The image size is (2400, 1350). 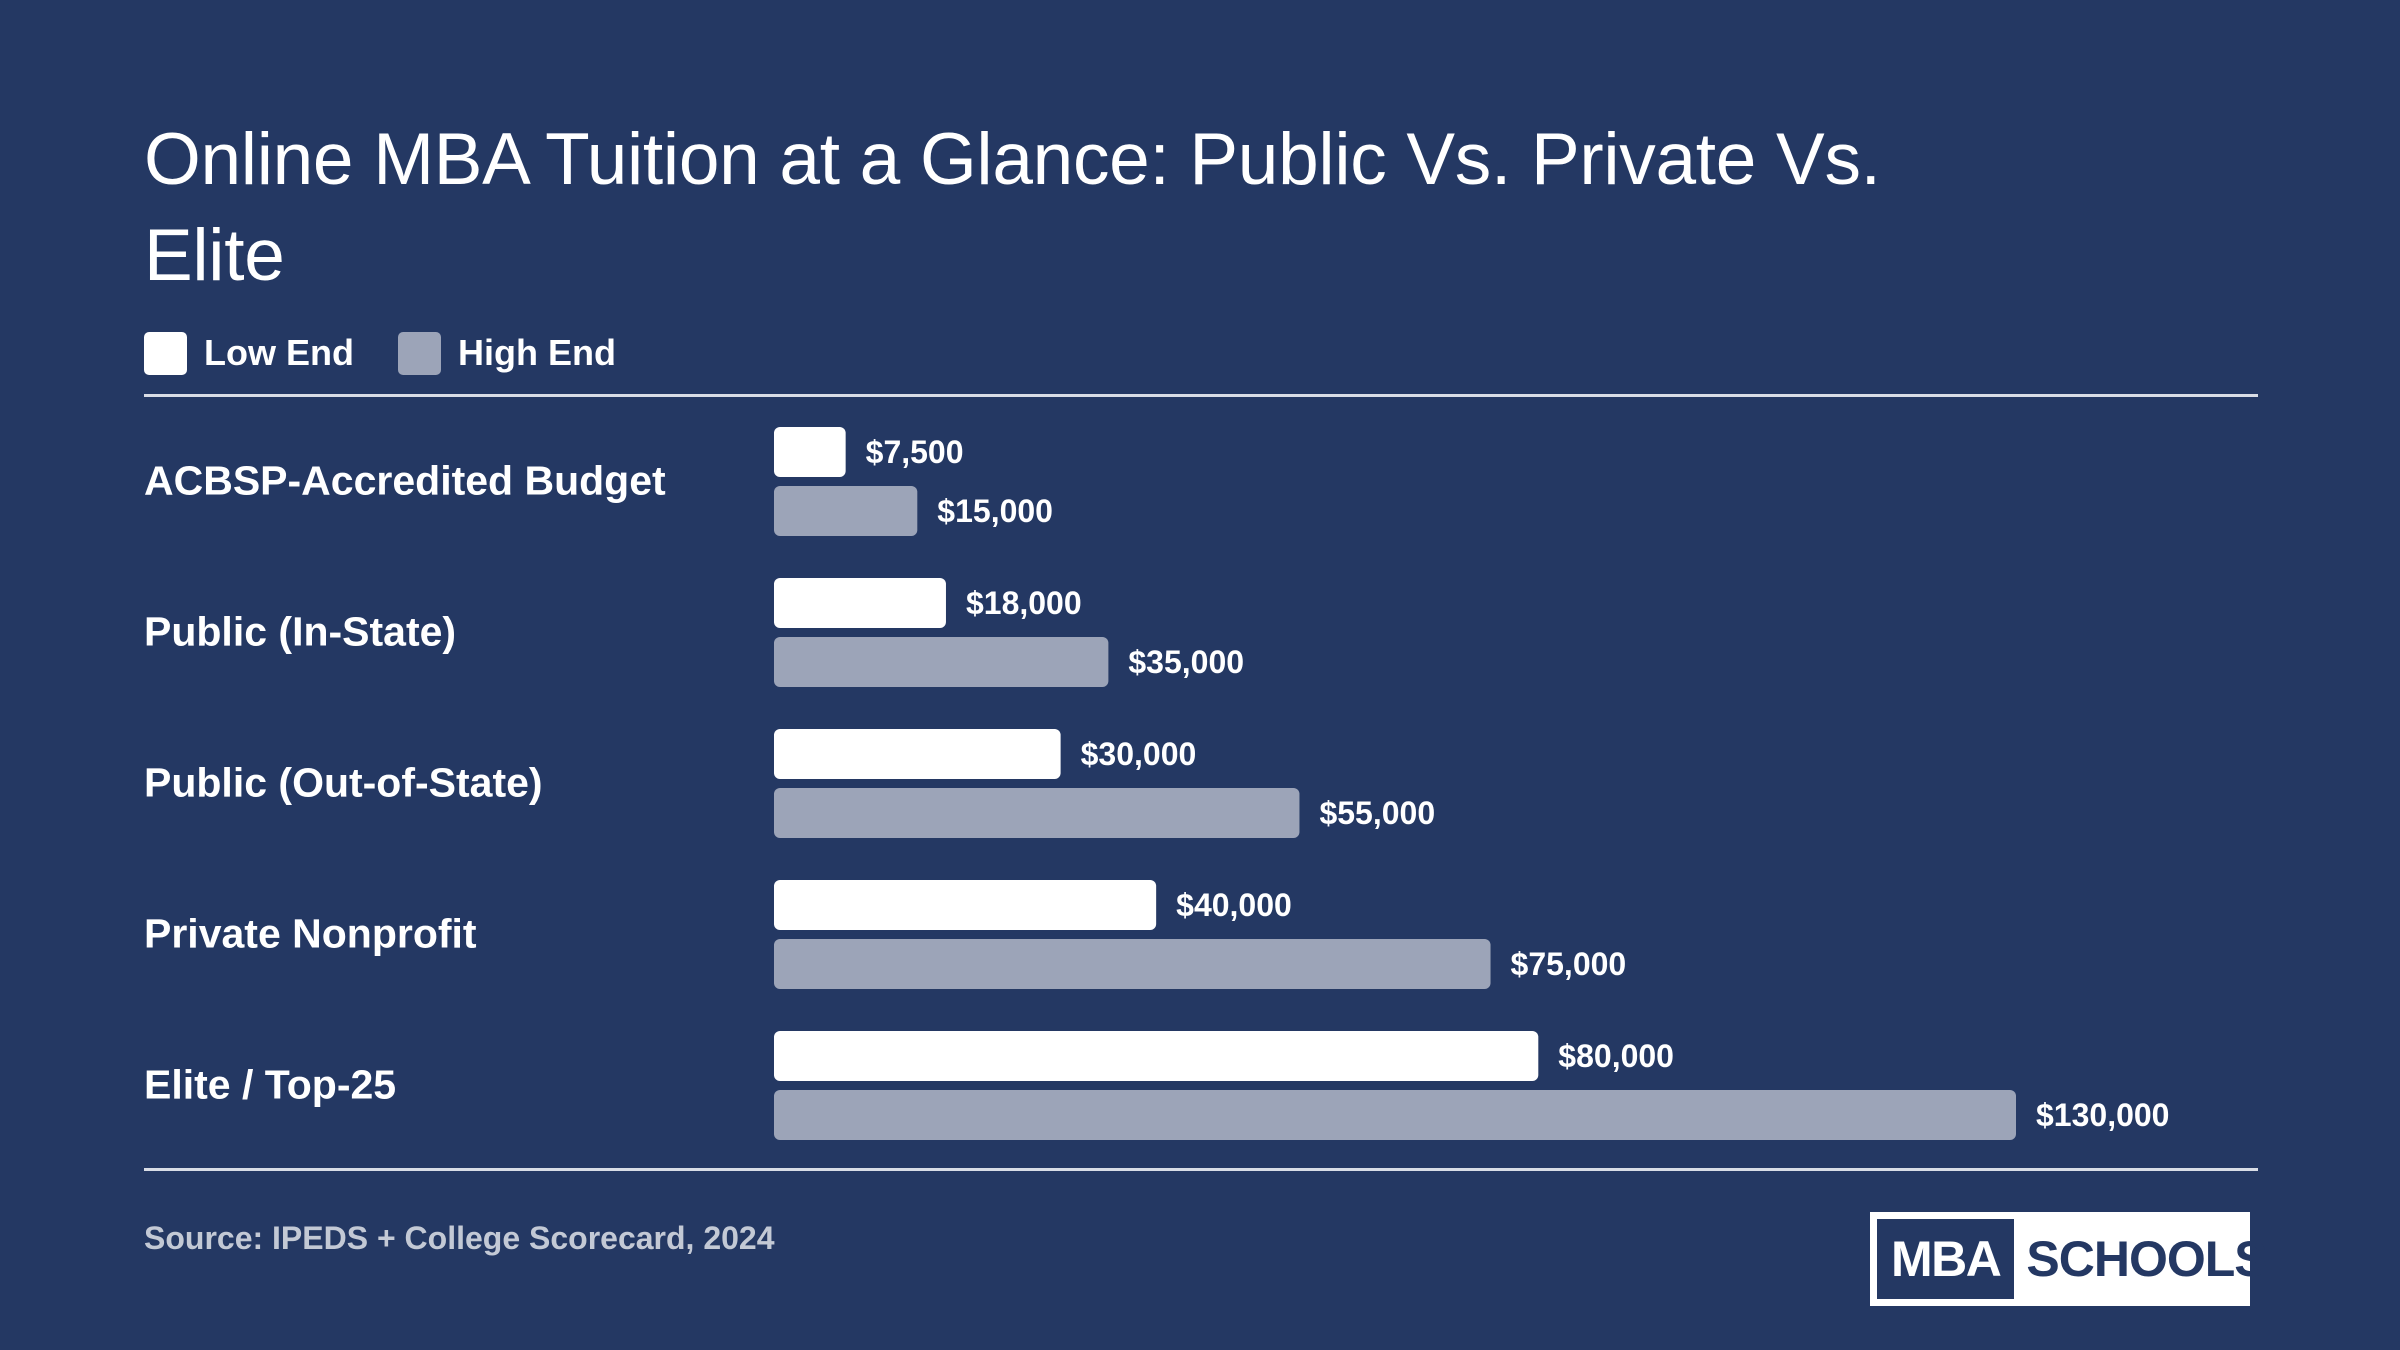 I want to click on value-label-low-end: $80,000, so click(x=1616, y=1056).